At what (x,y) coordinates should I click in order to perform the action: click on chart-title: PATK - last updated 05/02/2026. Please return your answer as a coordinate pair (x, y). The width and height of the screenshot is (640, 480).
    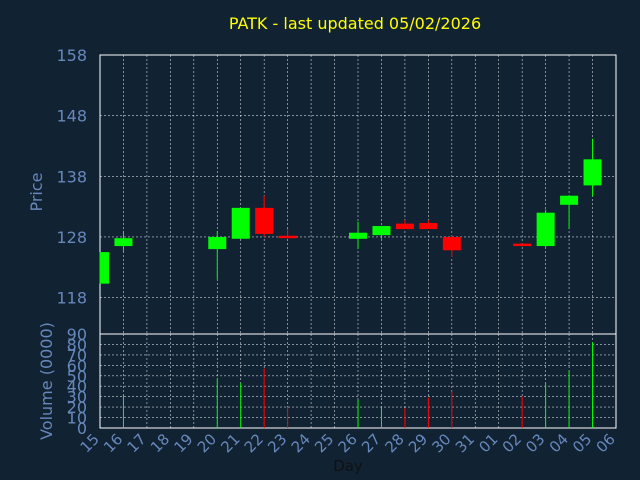
    Looking at the image, I should click on (355, 23).